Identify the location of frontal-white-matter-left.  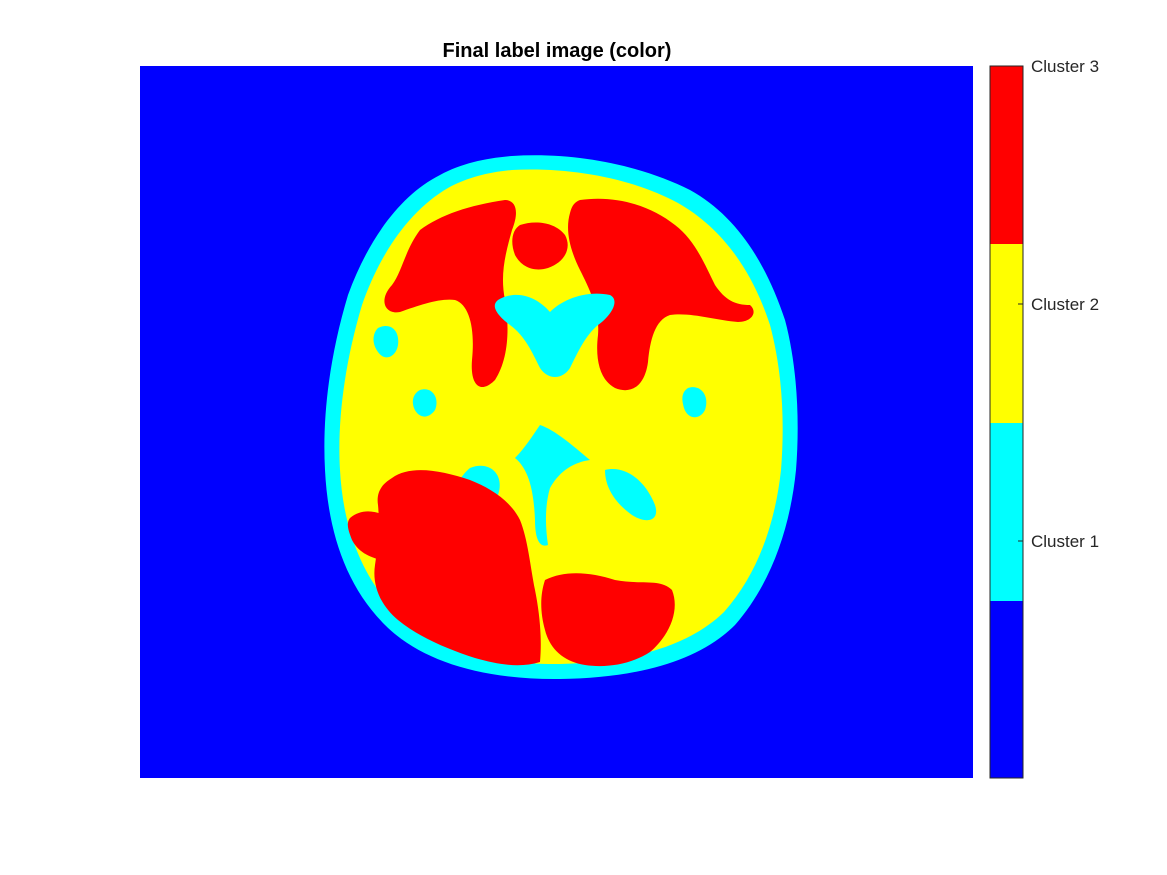
(450, 294).